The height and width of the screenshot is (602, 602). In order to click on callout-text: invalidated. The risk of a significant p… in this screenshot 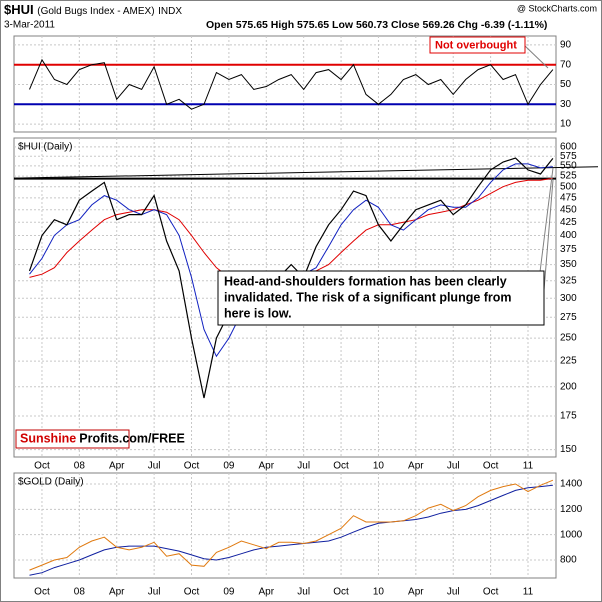, I will do `click(368, 297)`.